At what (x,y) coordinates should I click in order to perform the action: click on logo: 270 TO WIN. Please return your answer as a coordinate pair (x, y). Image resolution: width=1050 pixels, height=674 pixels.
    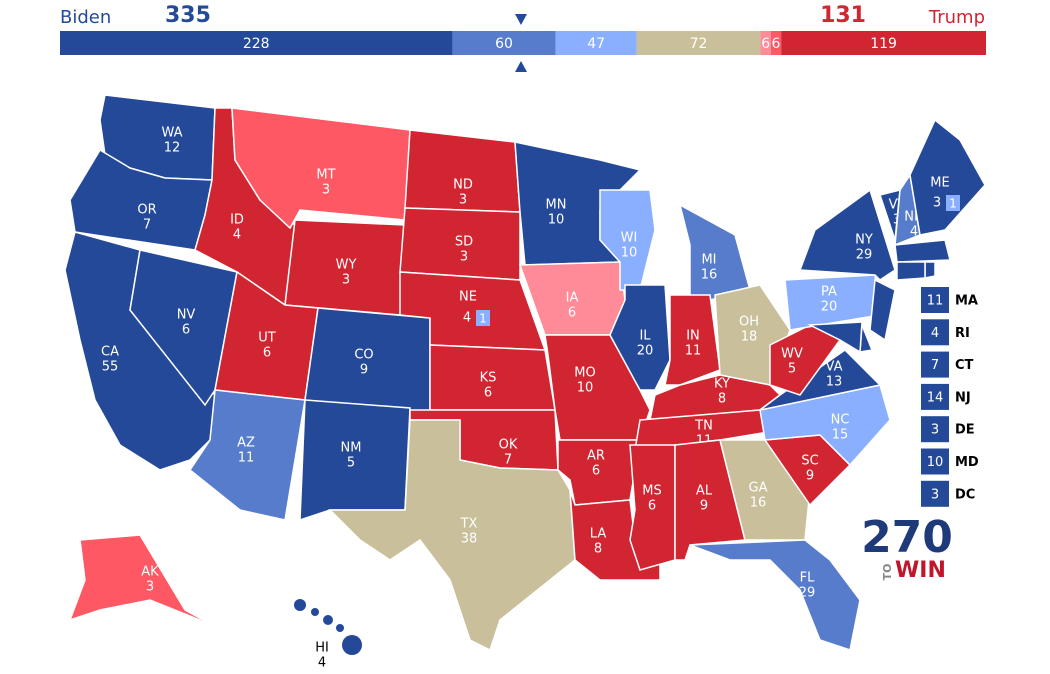
    Looking at the image, I should click on (907, 547).